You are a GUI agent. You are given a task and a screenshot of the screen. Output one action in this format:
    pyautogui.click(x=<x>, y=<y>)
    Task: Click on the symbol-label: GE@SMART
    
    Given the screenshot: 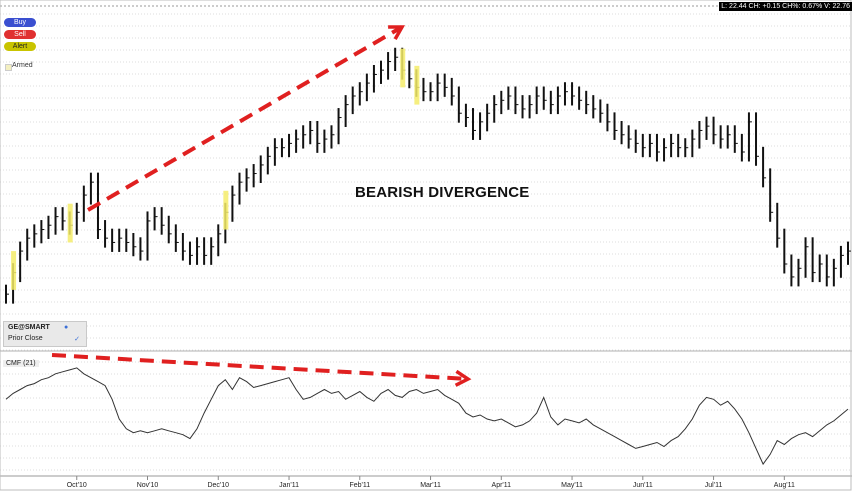 What is the action you would take?
    pyautogui.click(x=29, y=327)
    